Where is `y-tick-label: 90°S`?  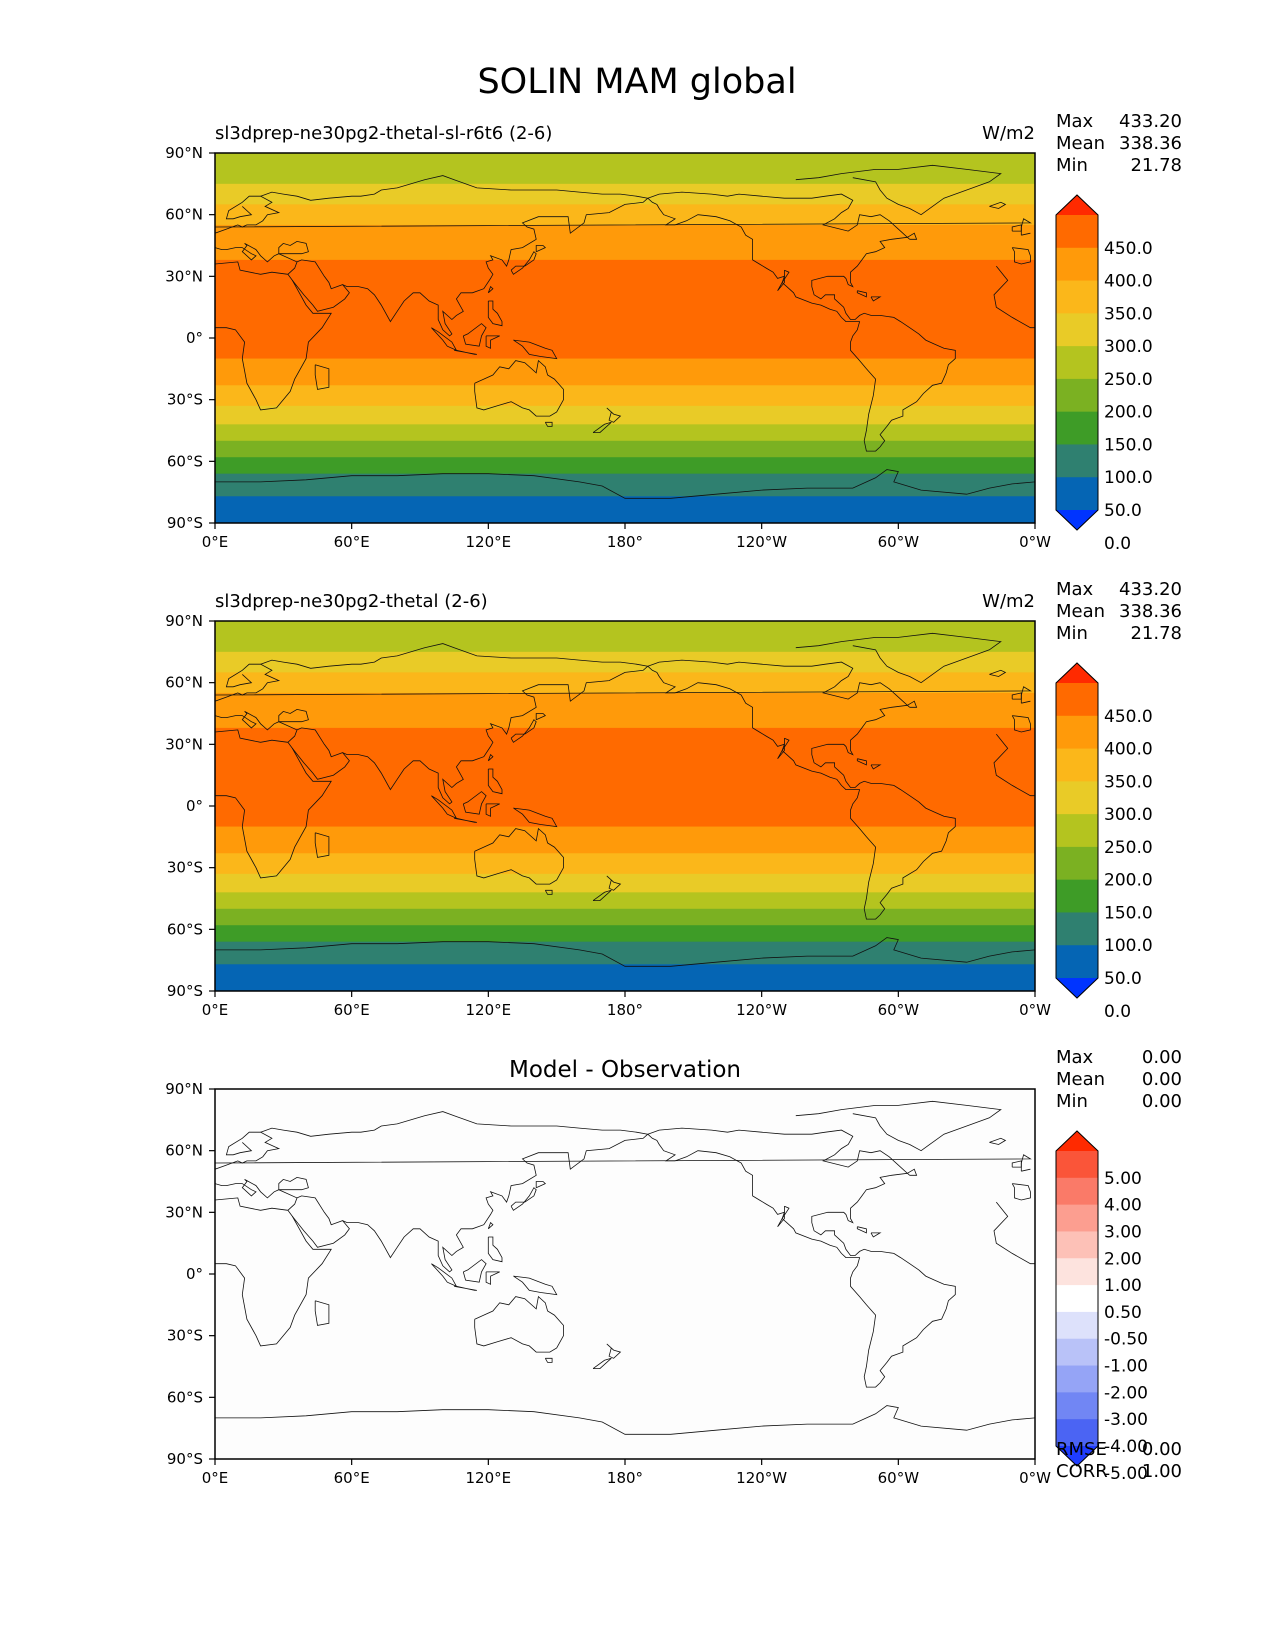 y-tick-label: 90°S is located at coordinates (185, 523).